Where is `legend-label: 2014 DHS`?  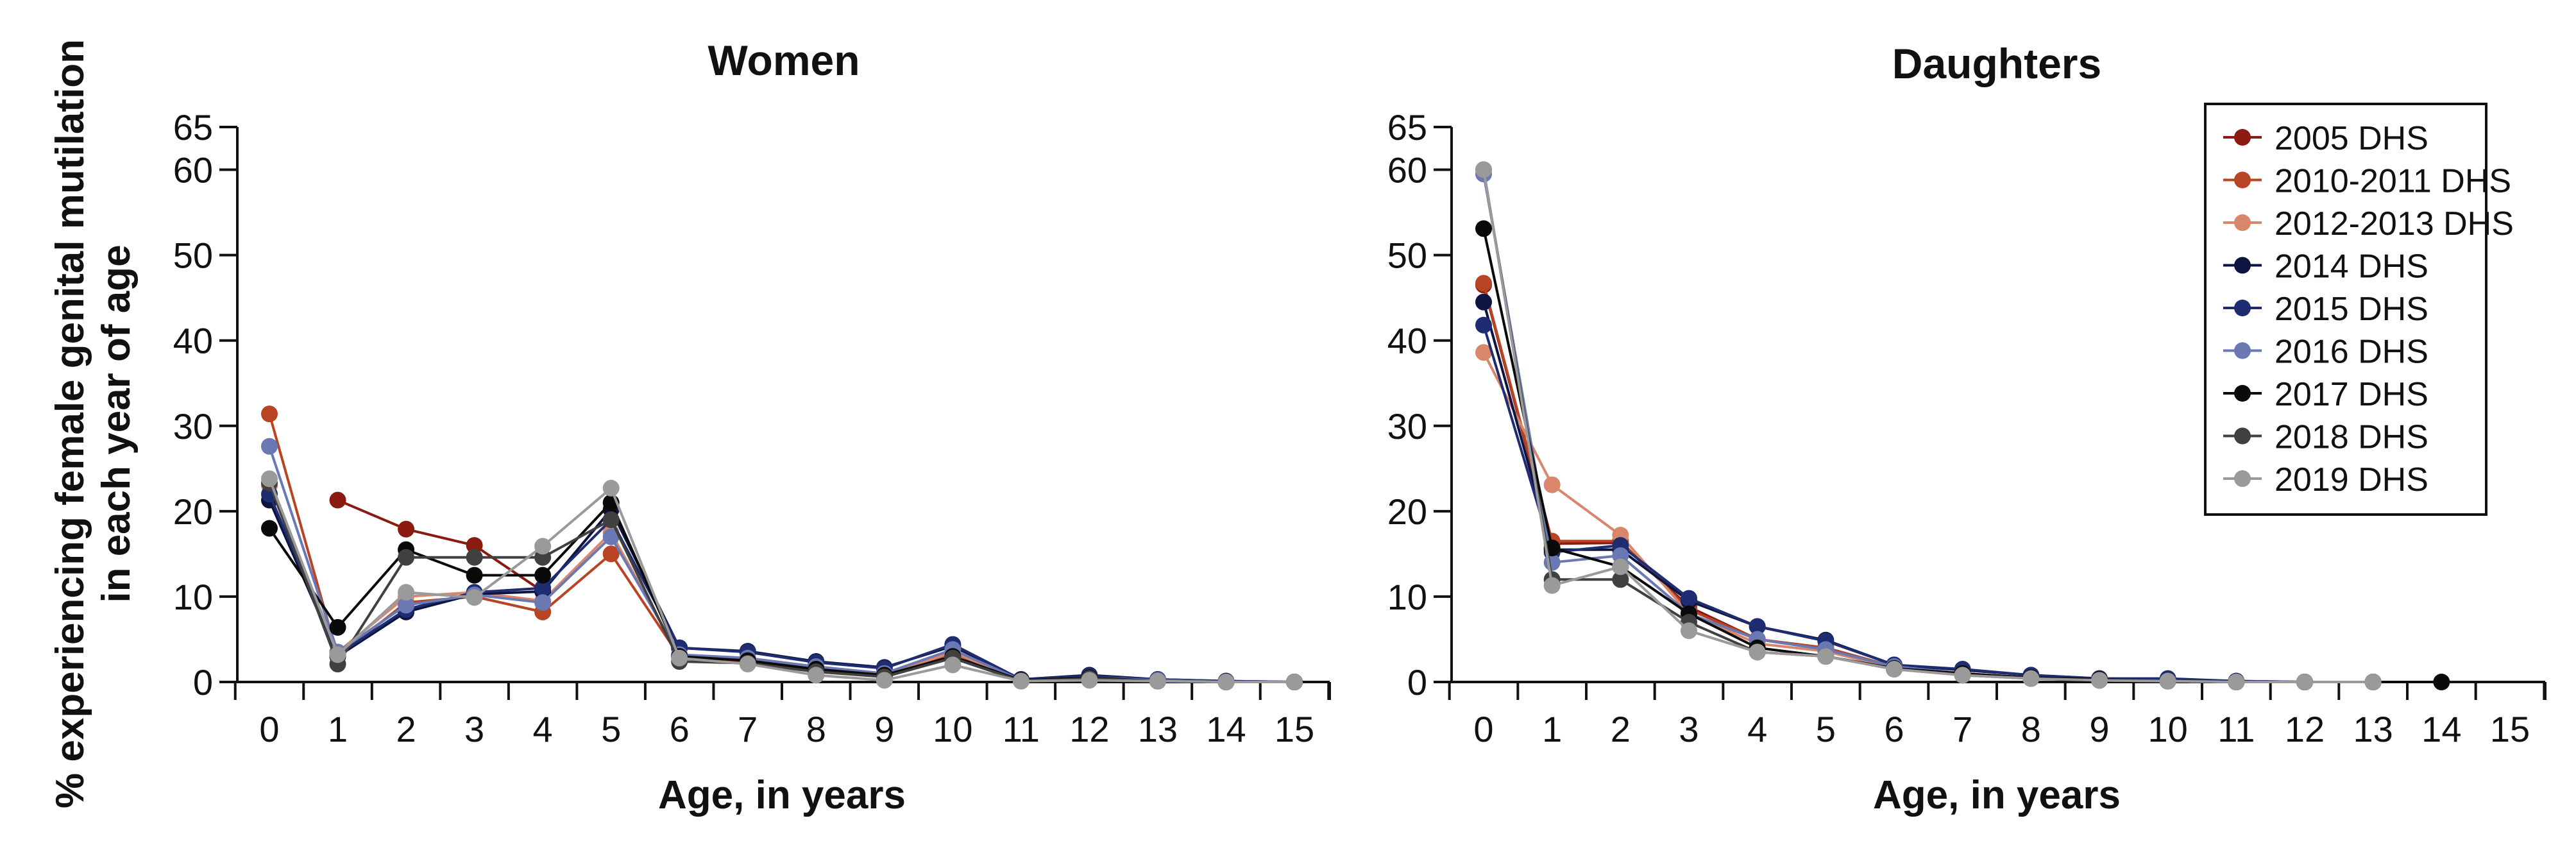 legend-label: 2014 DHS is located at coordinates (2351, 266).